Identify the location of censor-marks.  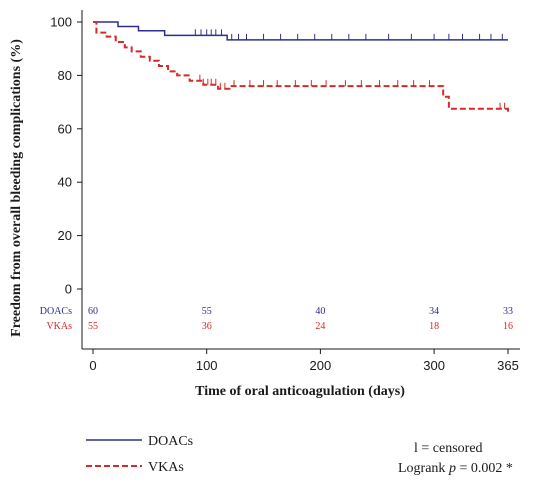
(350, 69).